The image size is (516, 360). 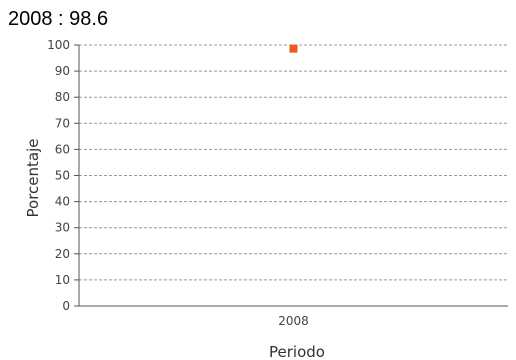 I want to click on chart-title: 2008 : 98.6, so click(x=58, y=19).